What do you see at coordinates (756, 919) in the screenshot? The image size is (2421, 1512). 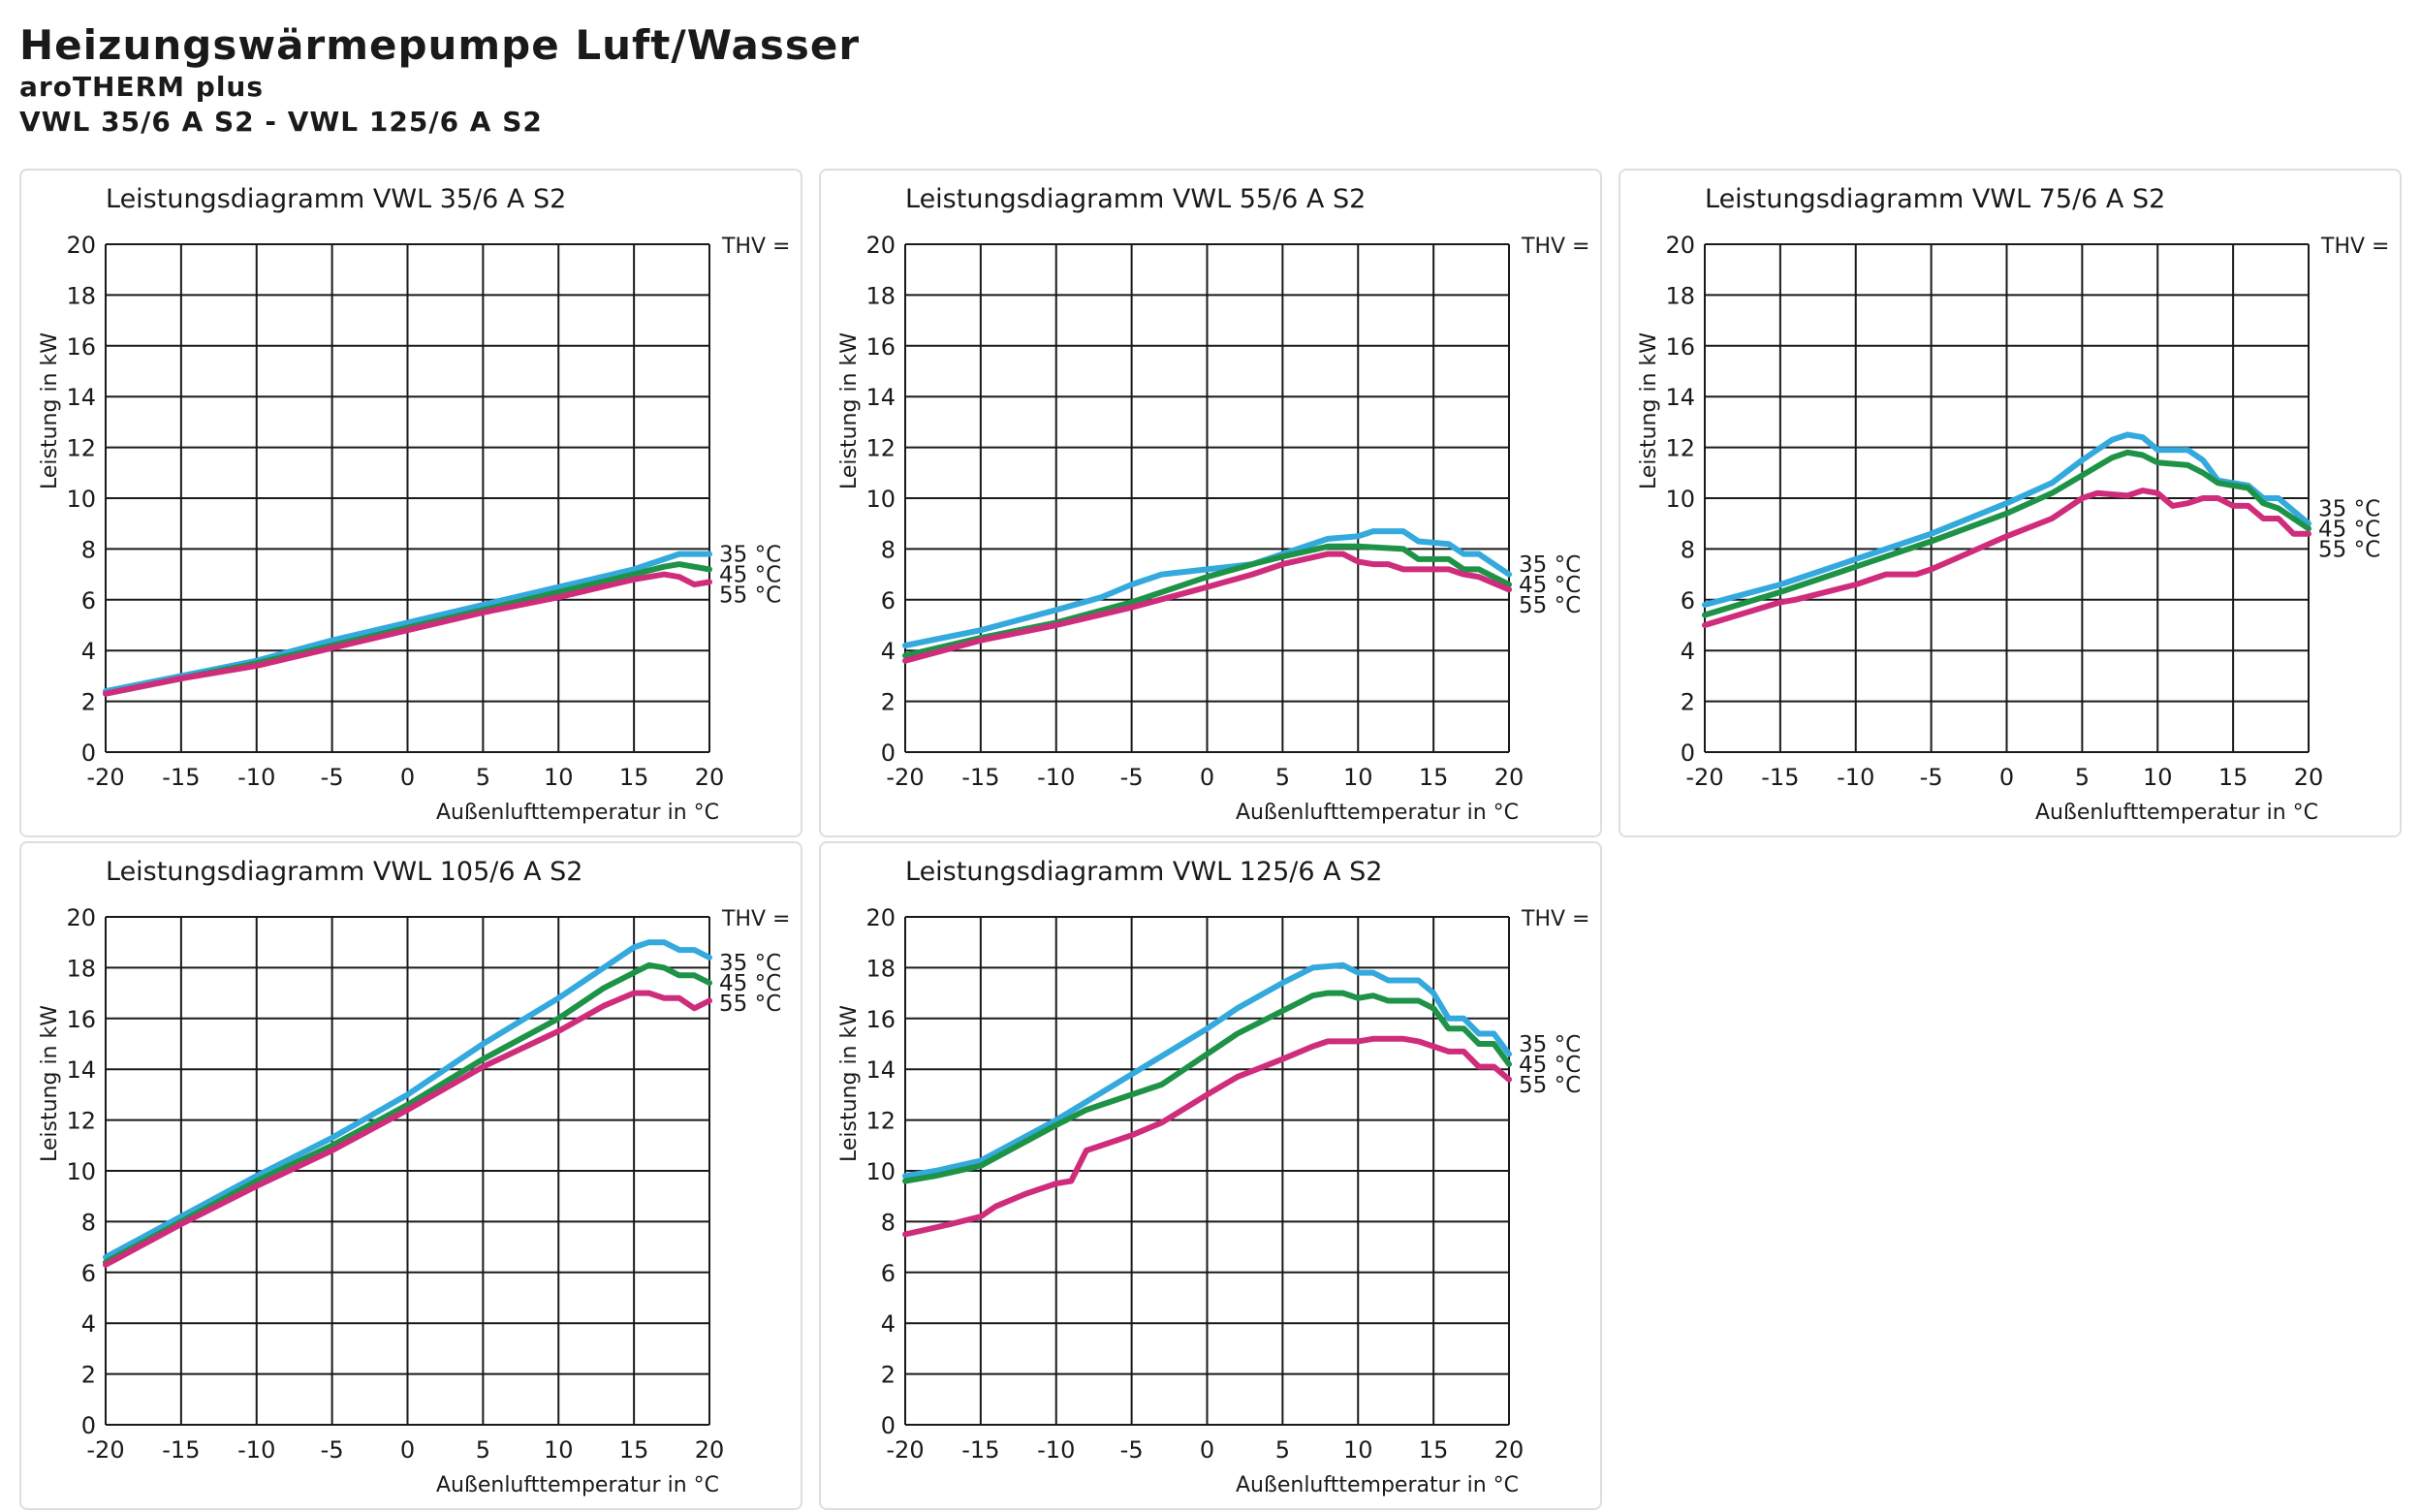 I see `legend-title: THV =` at bounding box center [756, 919].